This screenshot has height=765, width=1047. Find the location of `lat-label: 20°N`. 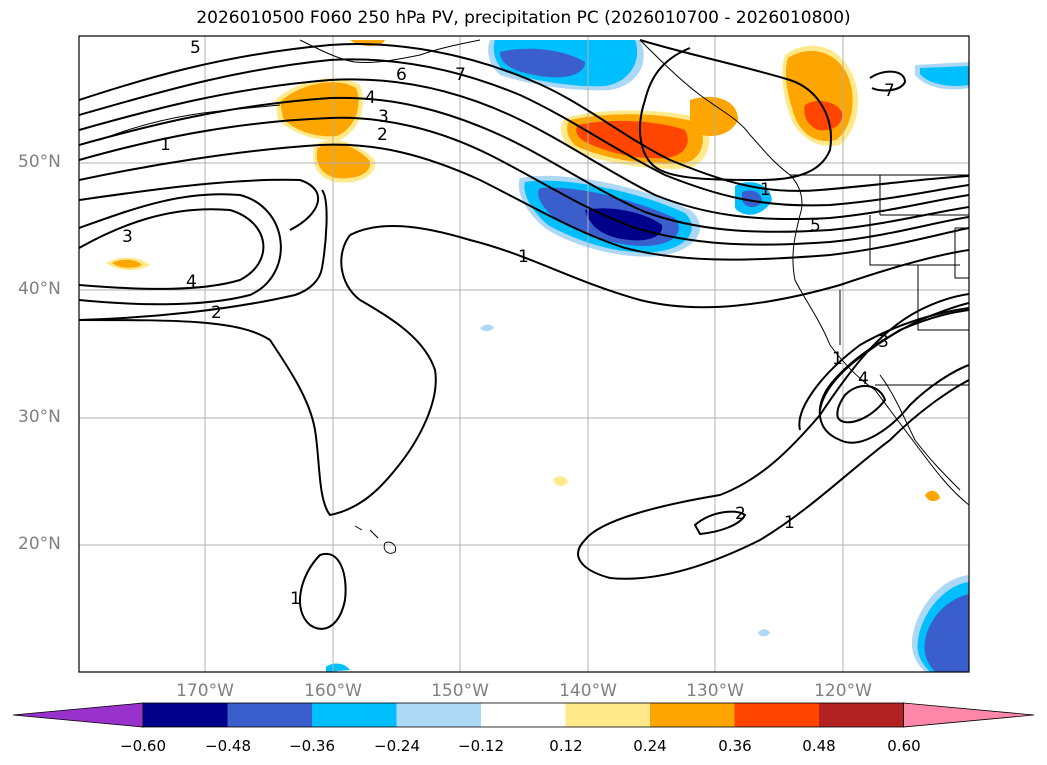

lat-label: 20°N is located at coordinates (39, 544).